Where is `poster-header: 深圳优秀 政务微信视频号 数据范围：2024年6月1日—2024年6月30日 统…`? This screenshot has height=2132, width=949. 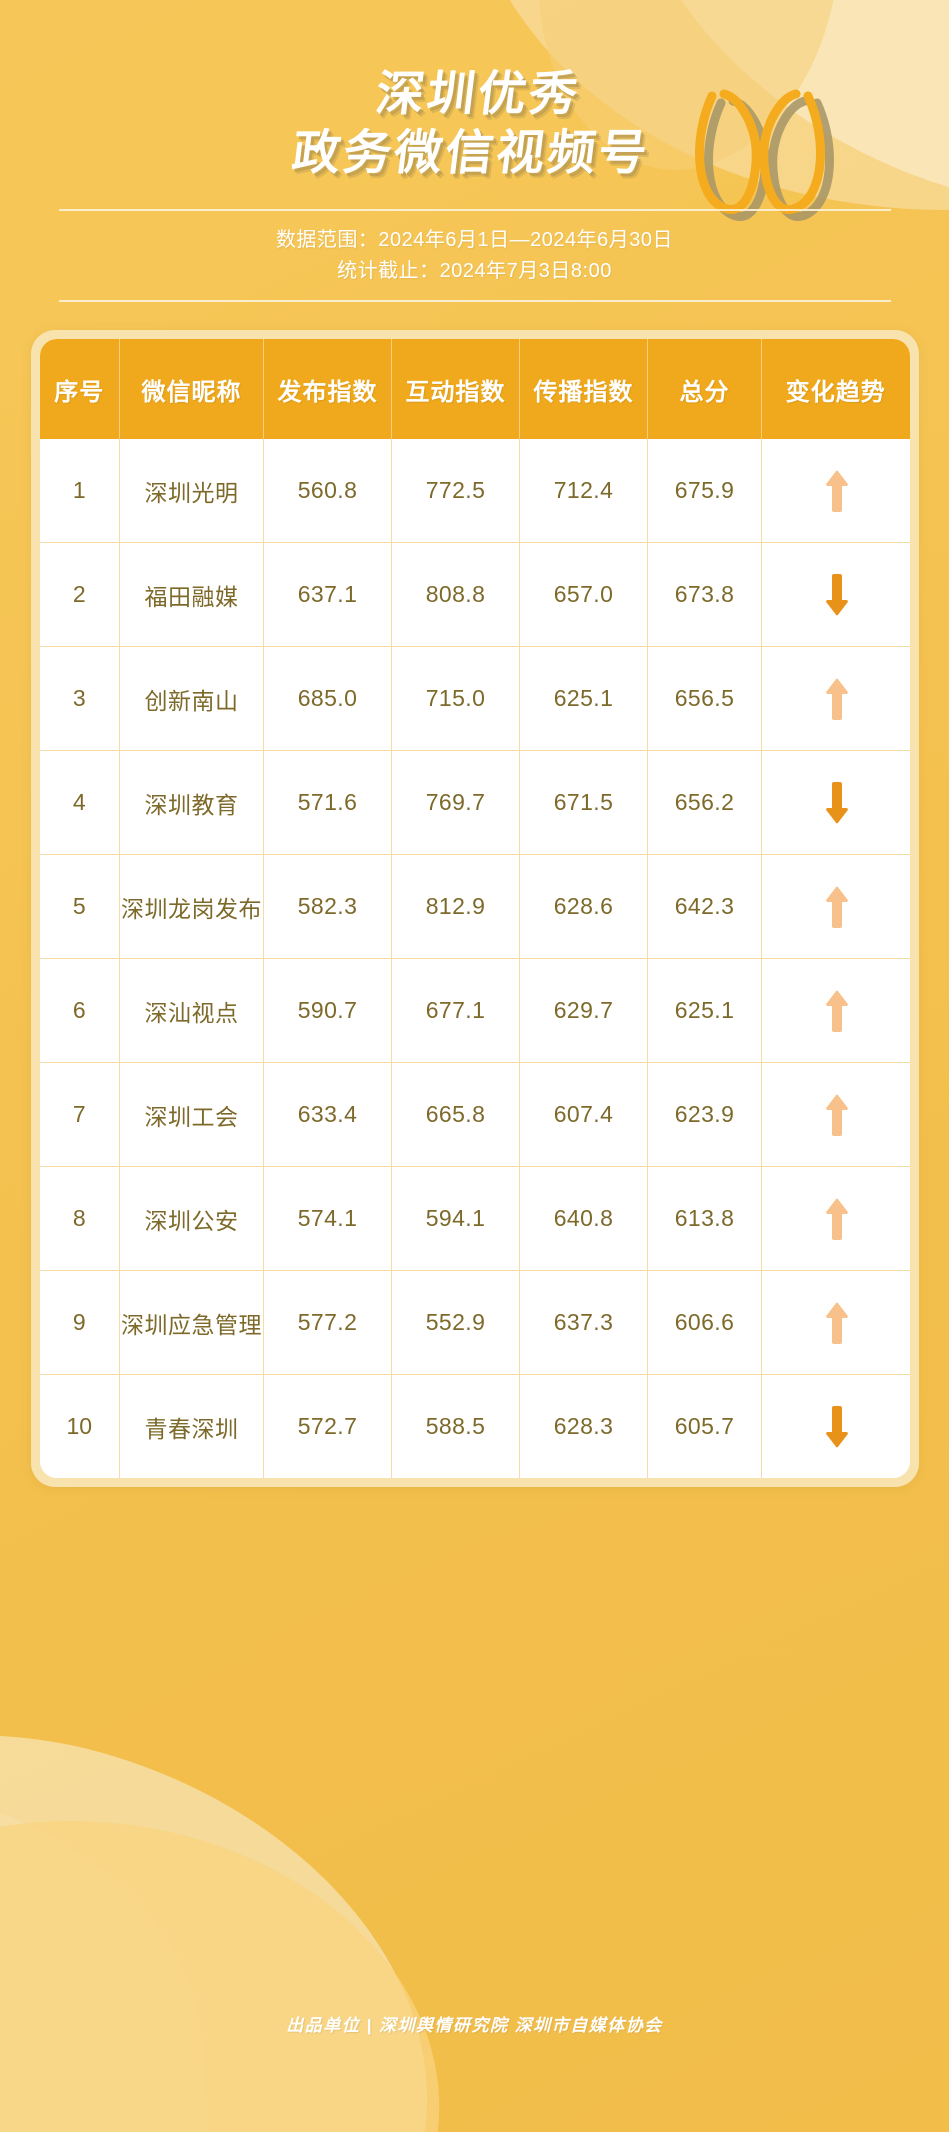
poster-header: 深圳优秀 政务微信视频号 数据范围：2024年6月1日—2024年6月30日 统… is located at coordinates (474, 151).